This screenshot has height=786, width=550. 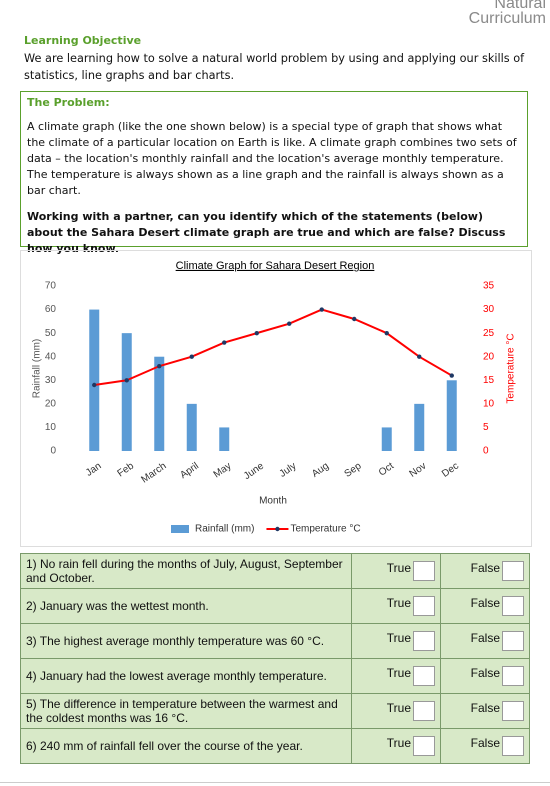 I want to click on x-tick-label: Nov, so click(x=418, y=470).